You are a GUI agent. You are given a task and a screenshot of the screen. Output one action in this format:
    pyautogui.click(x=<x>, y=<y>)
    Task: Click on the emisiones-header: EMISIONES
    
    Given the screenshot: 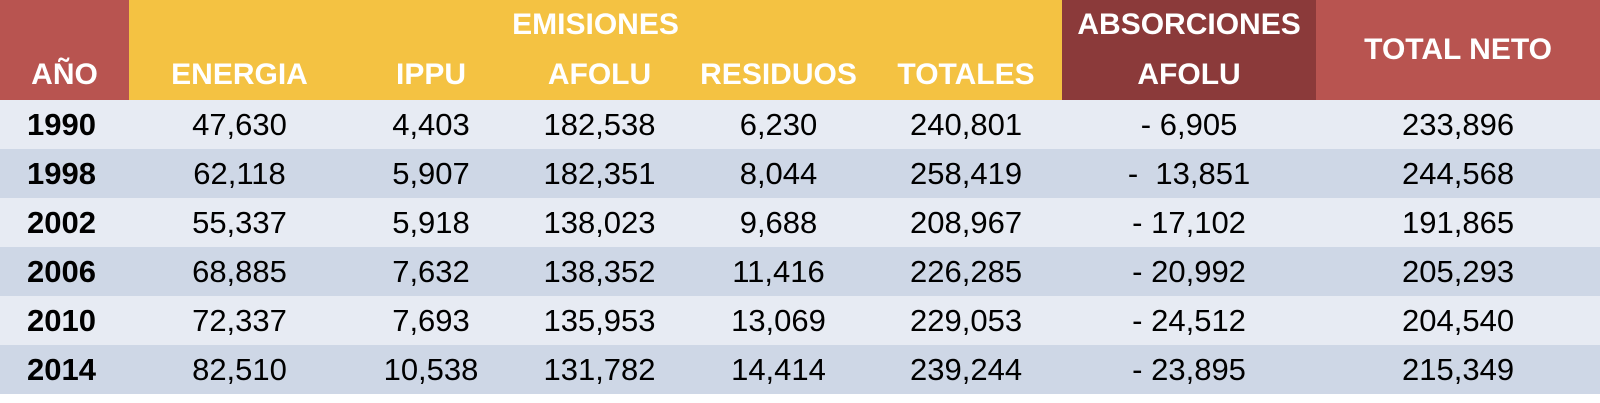 What is the action you would take?
    pyautogui.click(x=596, y=24)
    